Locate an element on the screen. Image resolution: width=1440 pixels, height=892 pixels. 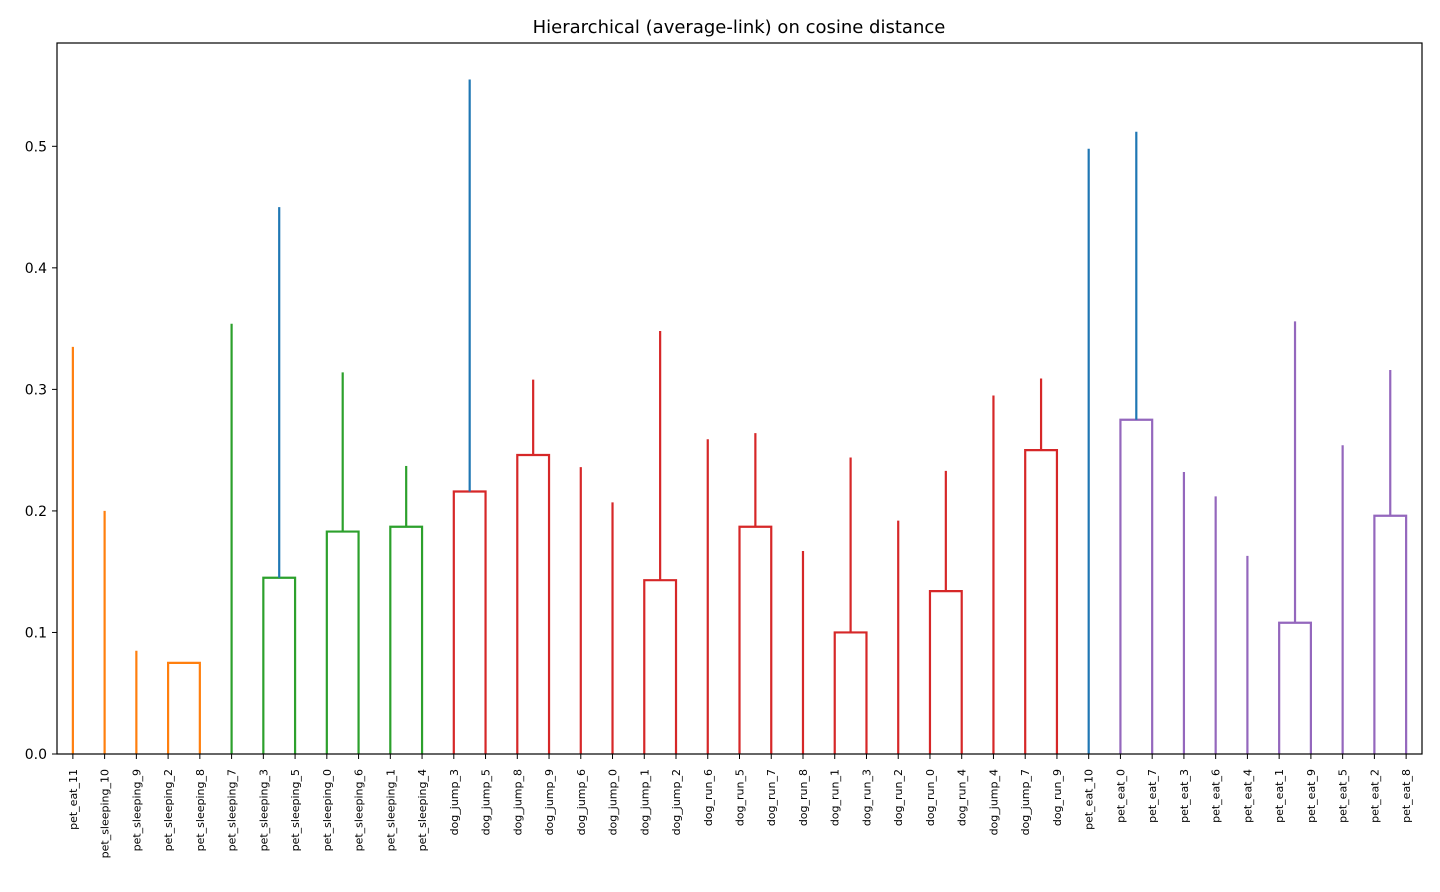
x-tick-label: pet_eat_8 is located at coordinates (1406, 796).